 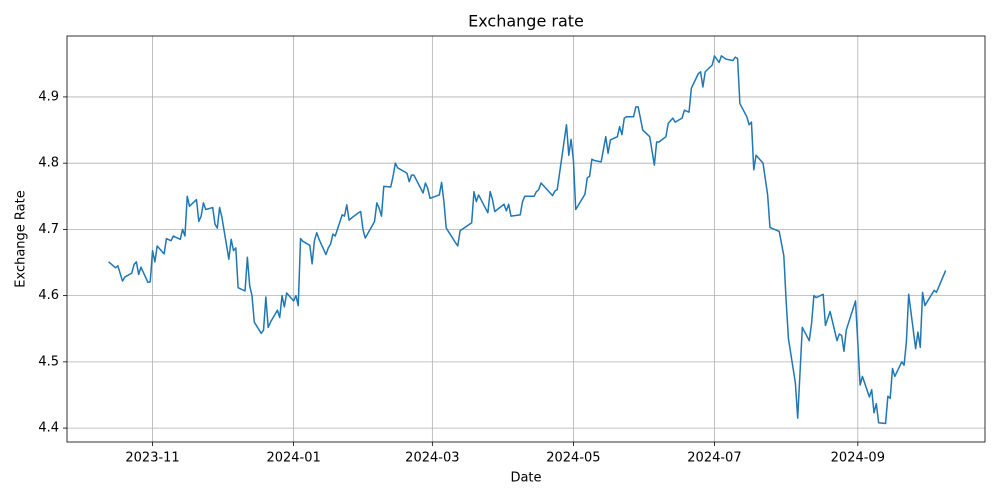 What do you see at coordinates (48, 163) in the screenshot?
I see `y-tick-label: 4.8` at bounding box center [48, 163].